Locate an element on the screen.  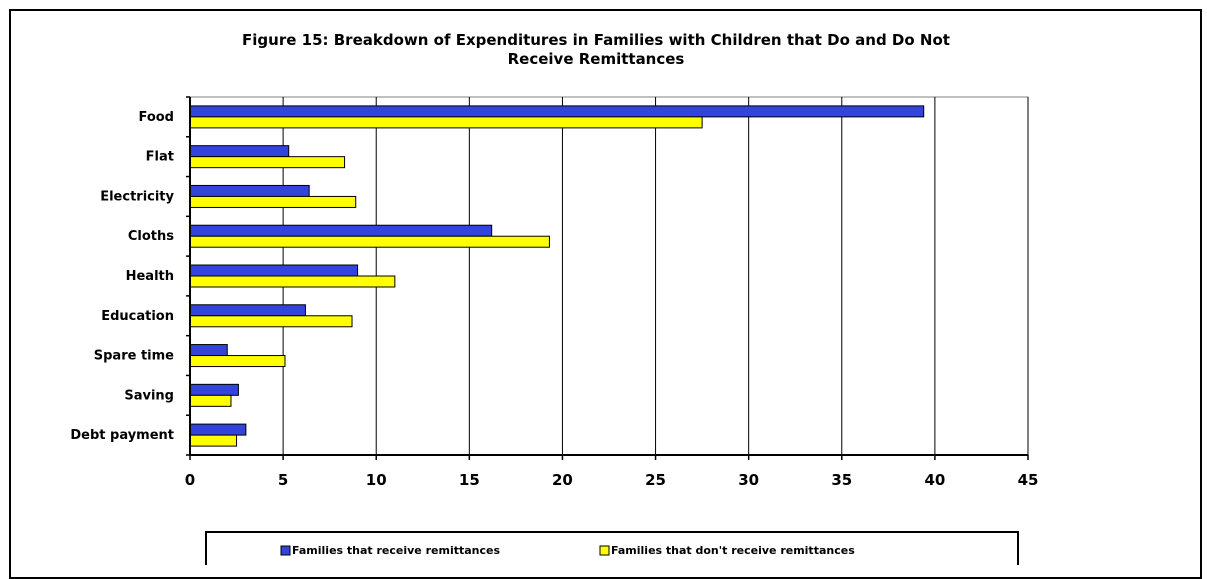
category-label-health: Health is located at coordinates (150, 276).